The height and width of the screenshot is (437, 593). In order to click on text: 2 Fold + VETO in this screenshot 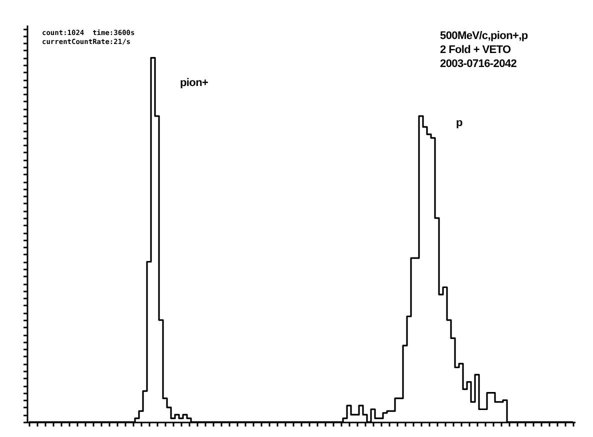, I will do `click(475, 50)`.